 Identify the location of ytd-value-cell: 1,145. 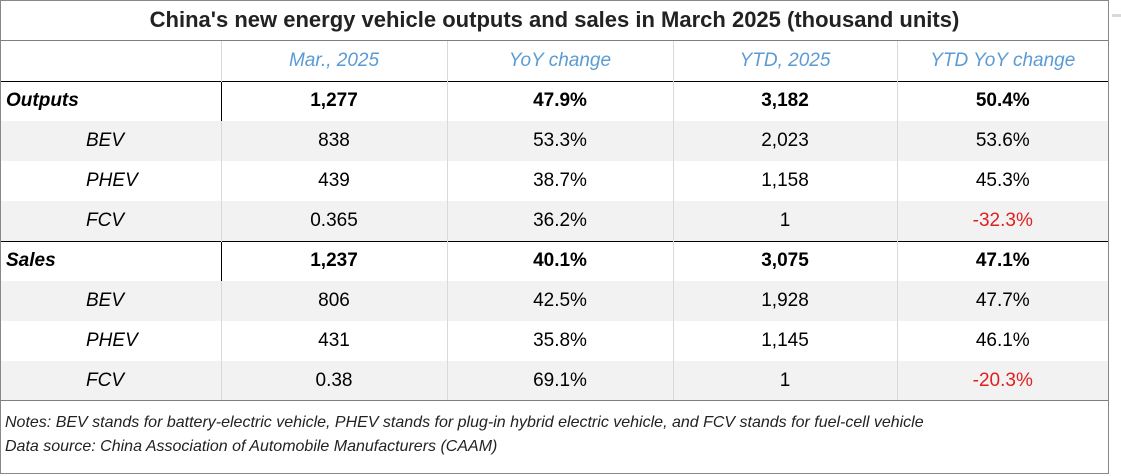
(784, 341).